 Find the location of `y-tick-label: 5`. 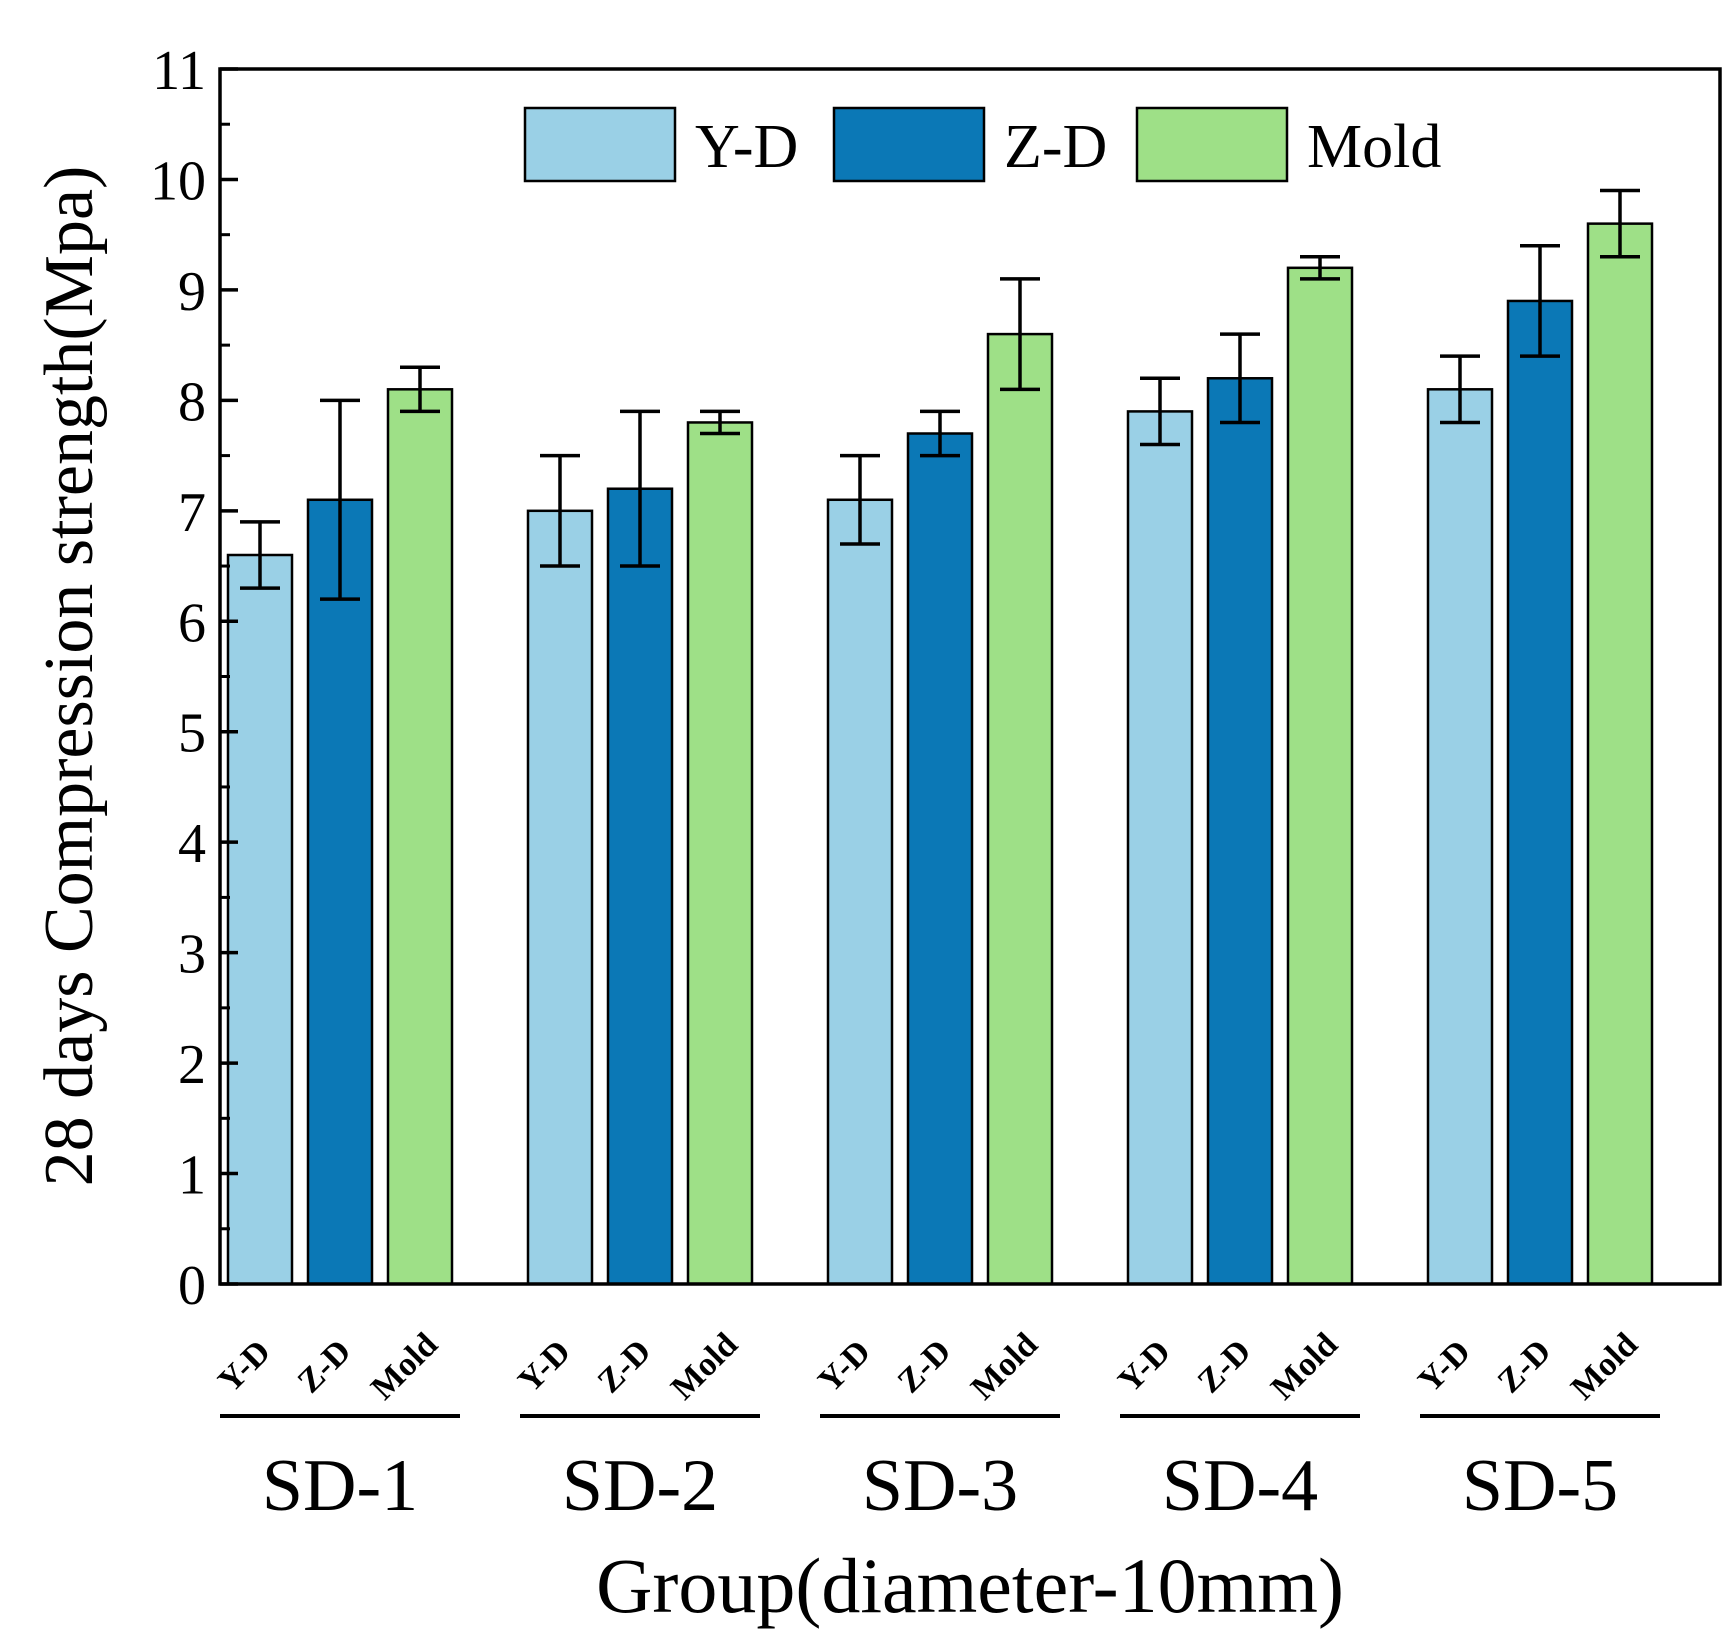

y-tick-label: 5 is located at coordinates (192, 734).